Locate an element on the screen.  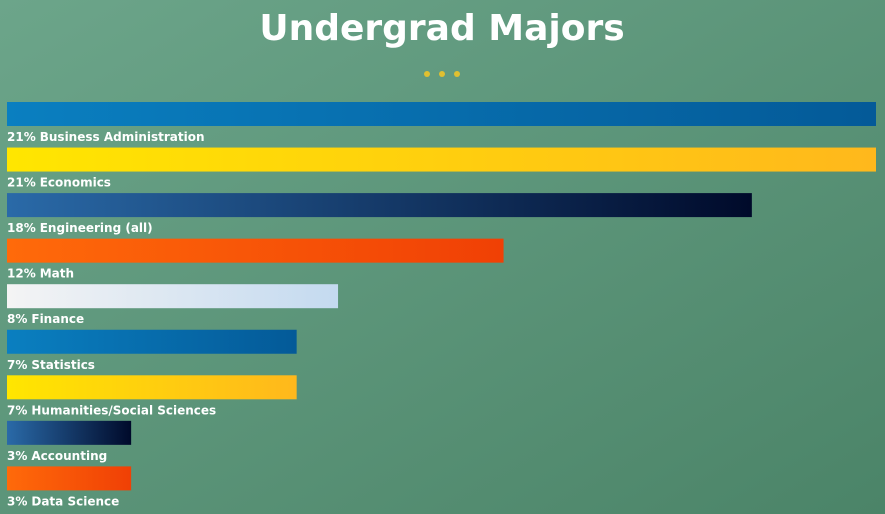
category-label: Data Science is located at coordinates (75, 501).